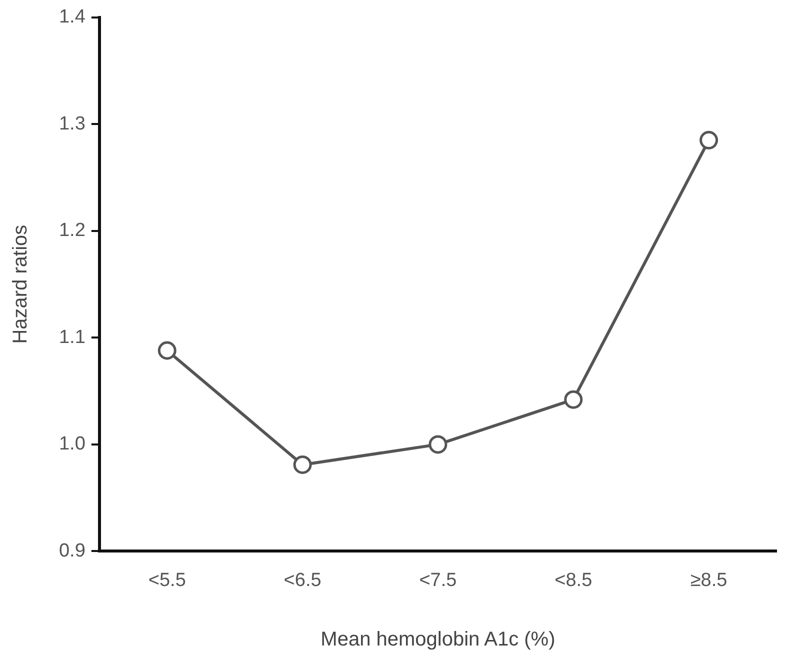  I want to click on y-tick-label: 1.4, so click(72, 17).